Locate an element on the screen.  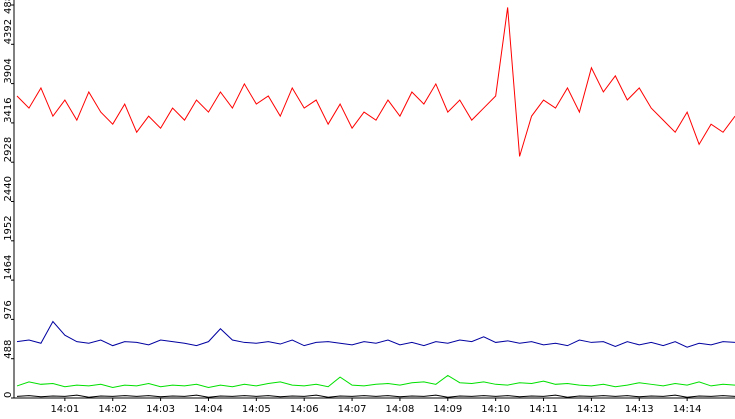
y-tick-label: 4880 is located at coordinates (8, 7).